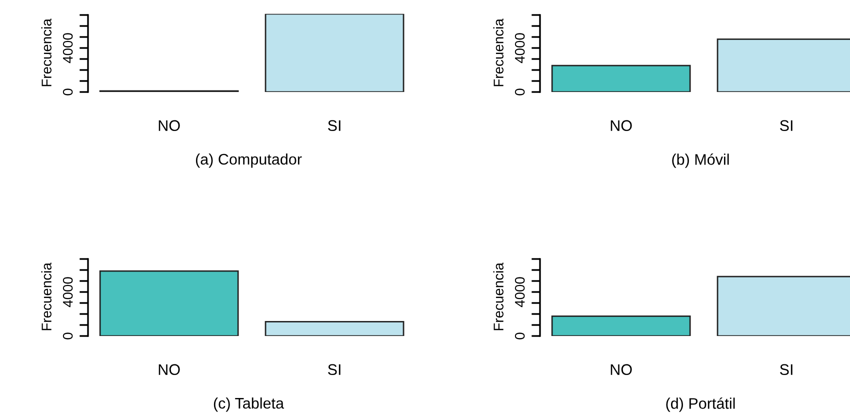  I want to click on x-axis-title: (d) Portátil, so click(700, 404).